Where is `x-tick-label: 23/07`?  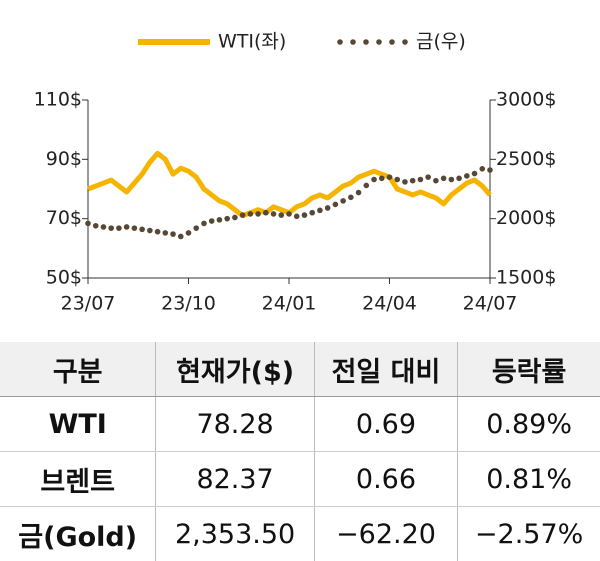 x-tick-label: 23/07 is located at coordinates (88, 304).